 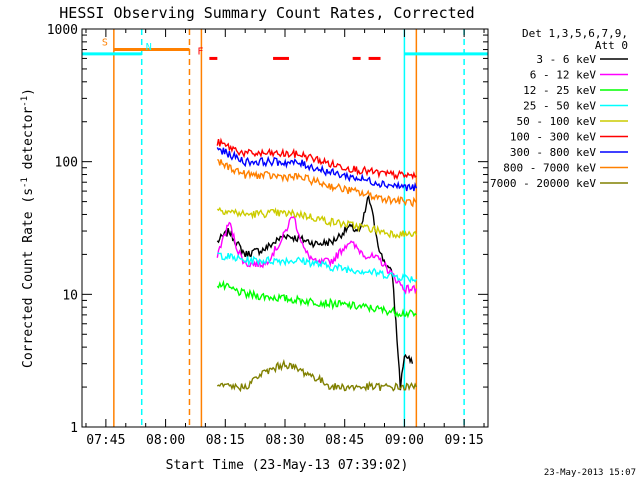 I want to click on legend-header: Det 1,3,5,6,7,9,, so click(x=575, y=33).